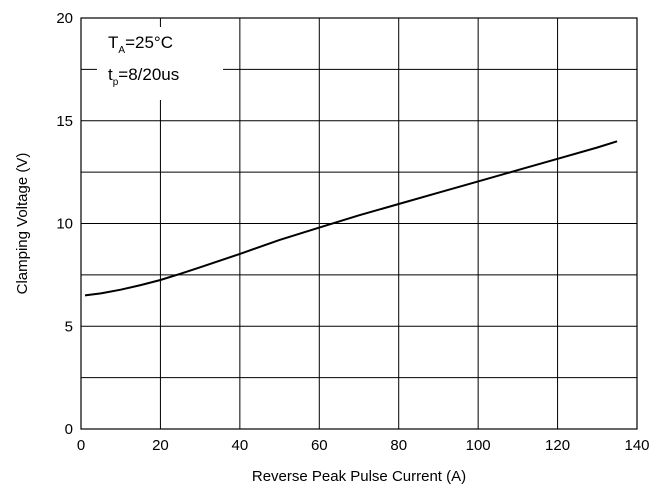  I want to click on annotation-pulse-symbol: t, so click(110, 74).